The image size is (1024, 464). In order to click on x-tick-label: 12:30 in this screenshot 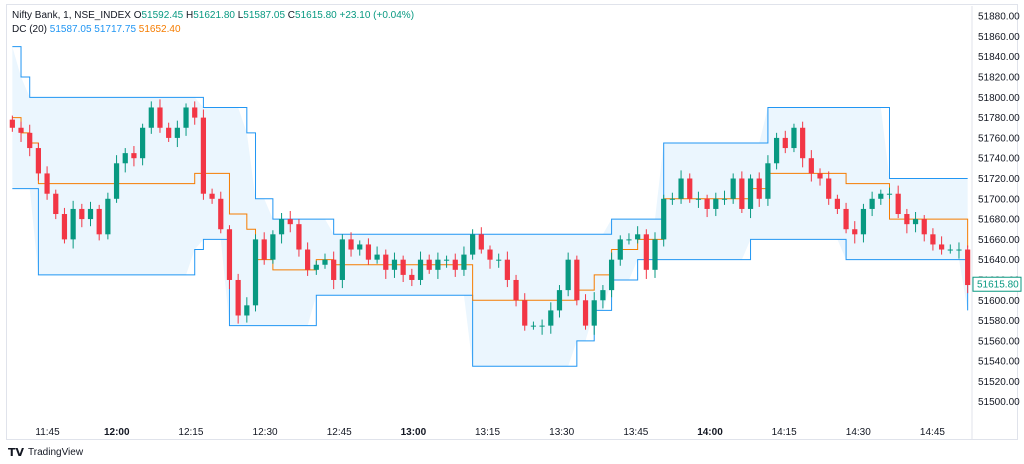, I will do `click(265, 432)`.